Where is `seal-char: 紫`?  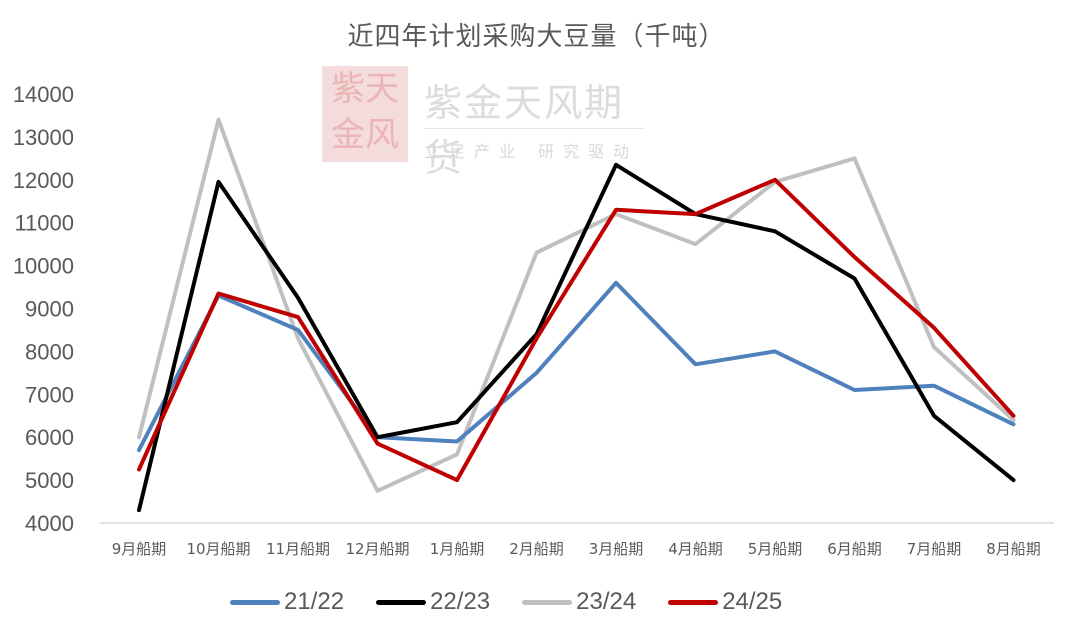 seal-char: 紫 is located at coordinates (348, 89).